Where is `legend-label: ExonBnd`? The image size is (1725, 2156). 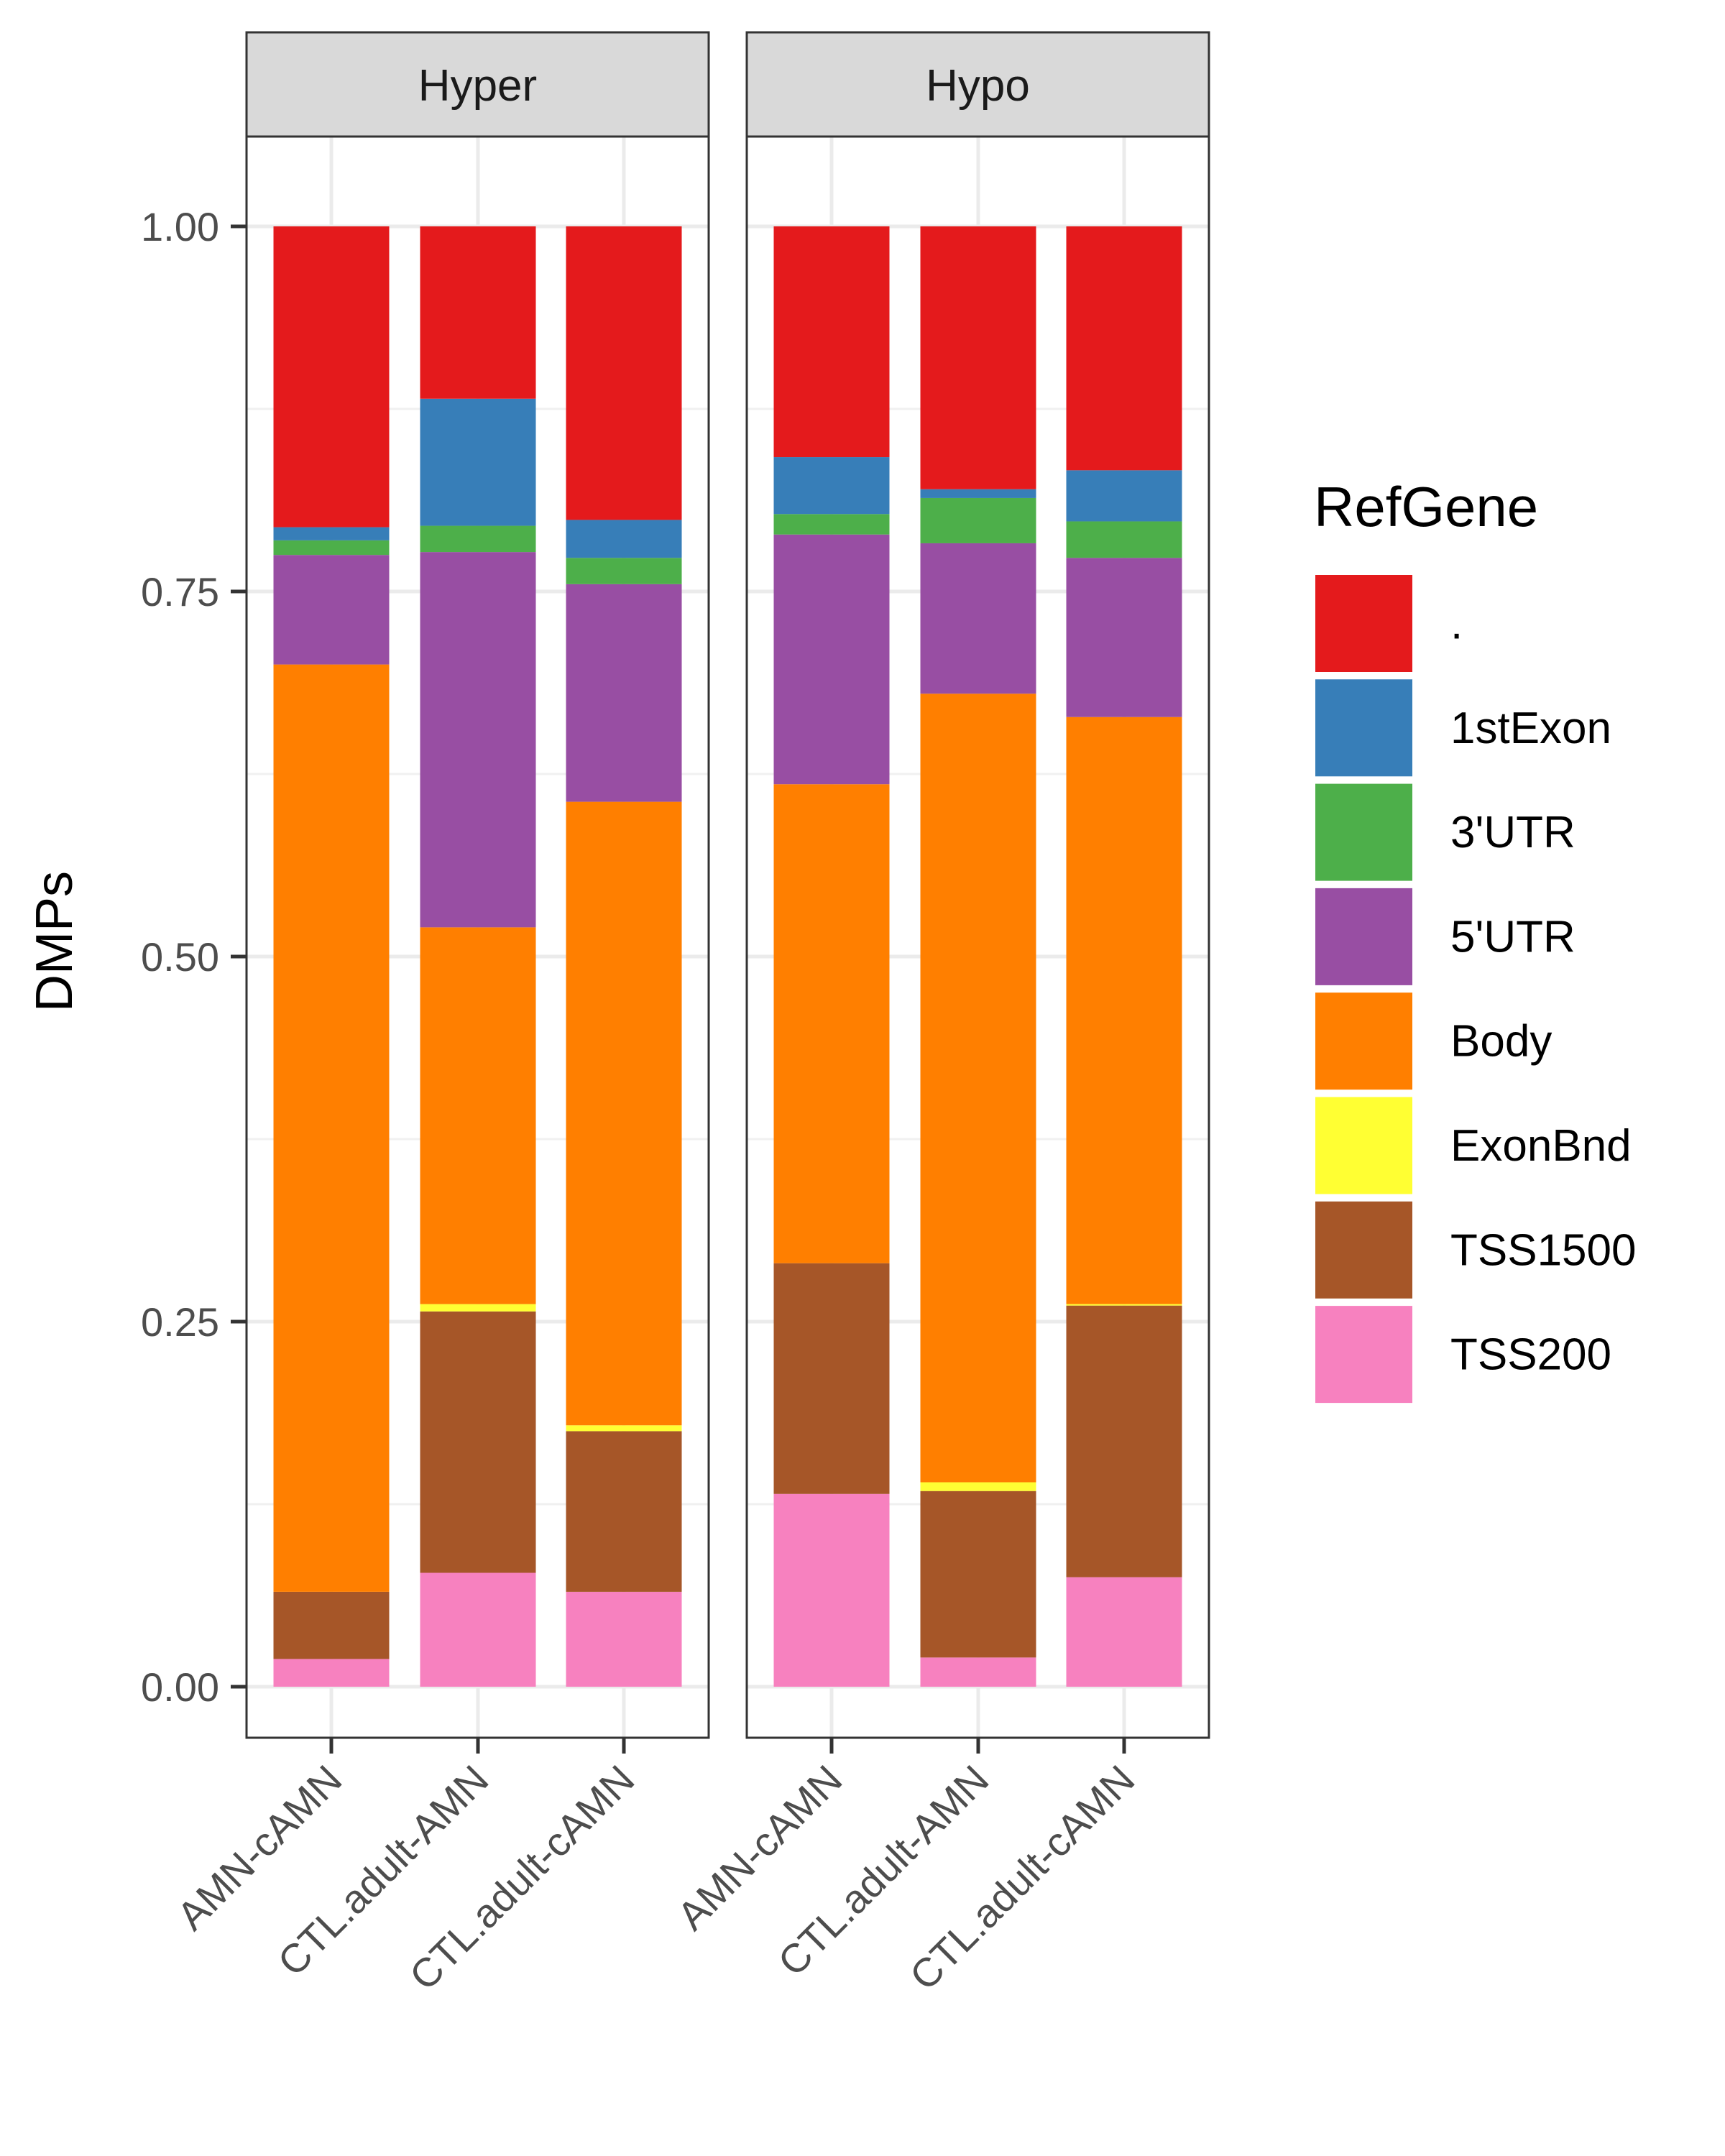 legend-label: ExonBnd is located at coordinates (1541, 1146).